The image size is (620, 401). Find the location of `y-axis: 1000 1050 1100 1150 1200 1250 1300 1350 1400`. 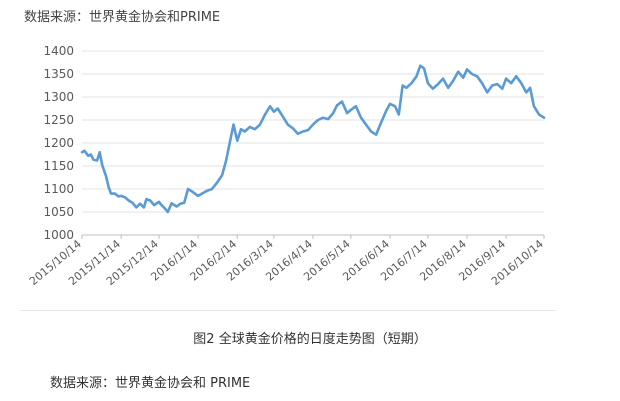

y-axis: 1000 1050 1100 1150 1200 1250 1300 1350 1400 is located at coordinates (58, 143).